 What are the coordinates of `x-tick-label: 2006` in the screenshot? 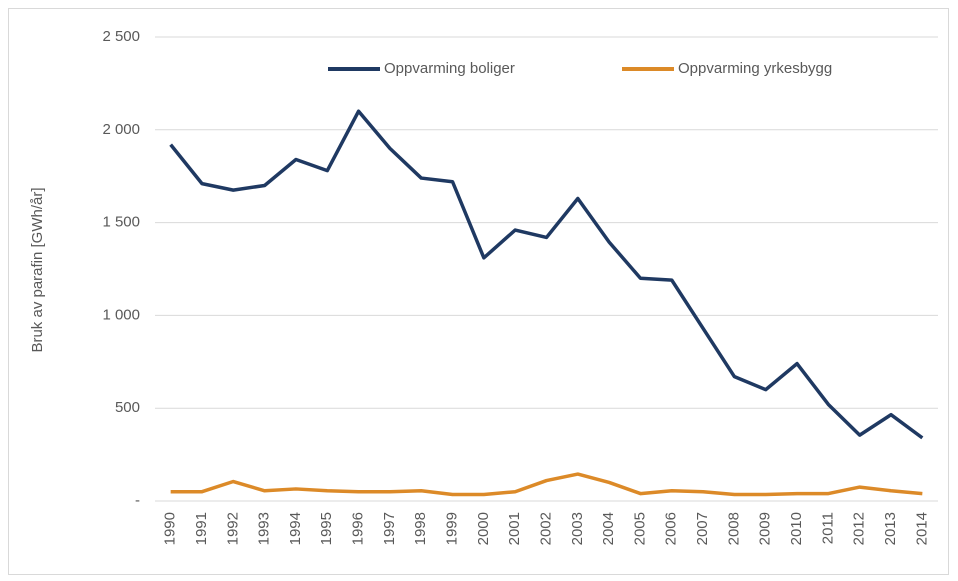 It's located at (671, 528).